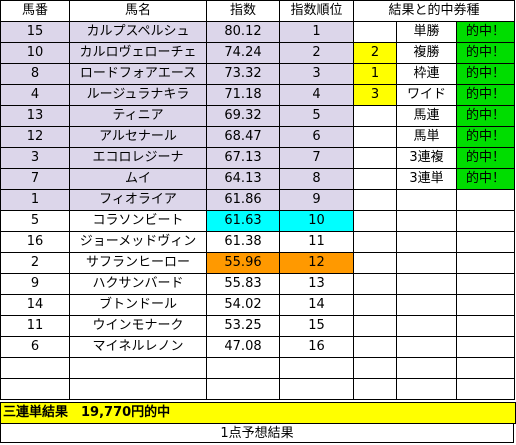  What do you see at coordinates (243, 326) in the screenshot?
I see `cell-shisu: 53.25` at bounding box center [243, 326].